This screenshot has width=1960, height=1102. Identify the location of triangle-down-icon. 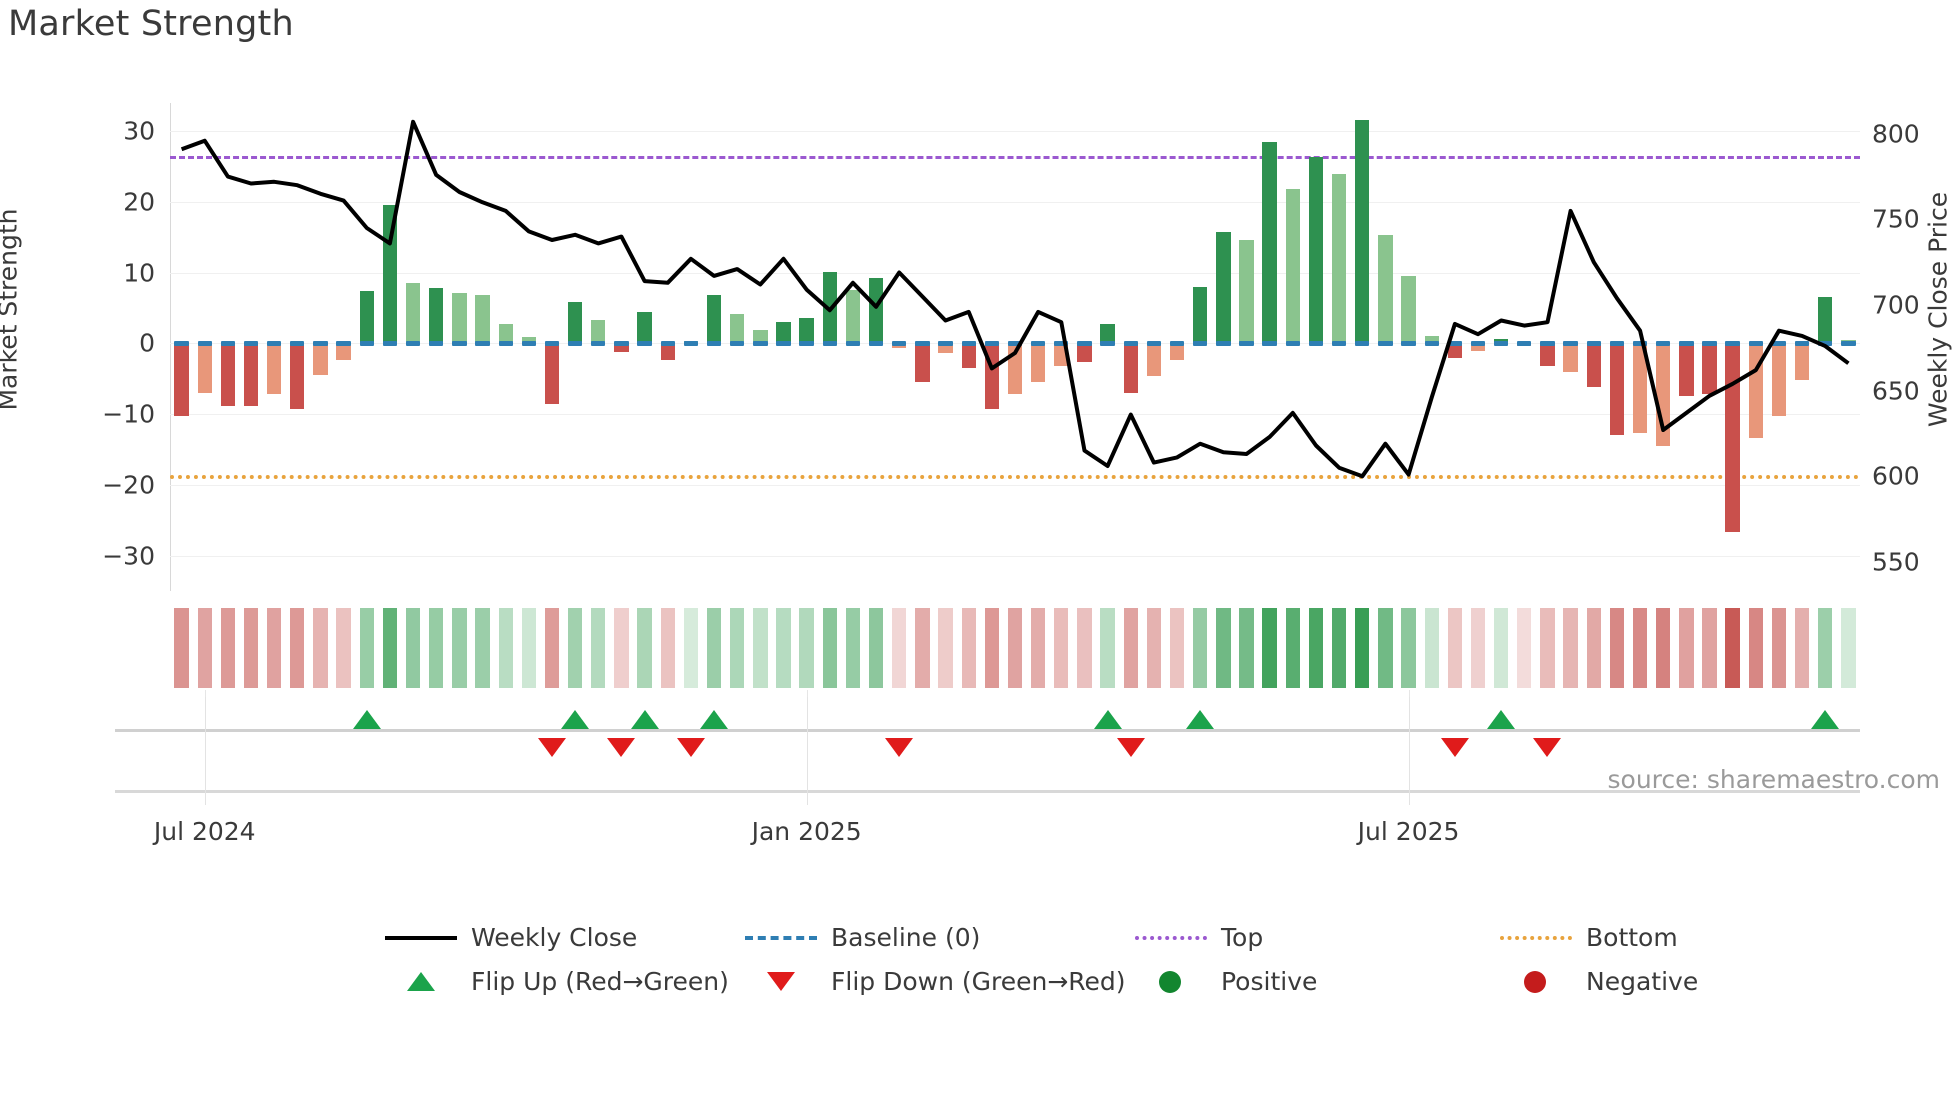
(781, 981).